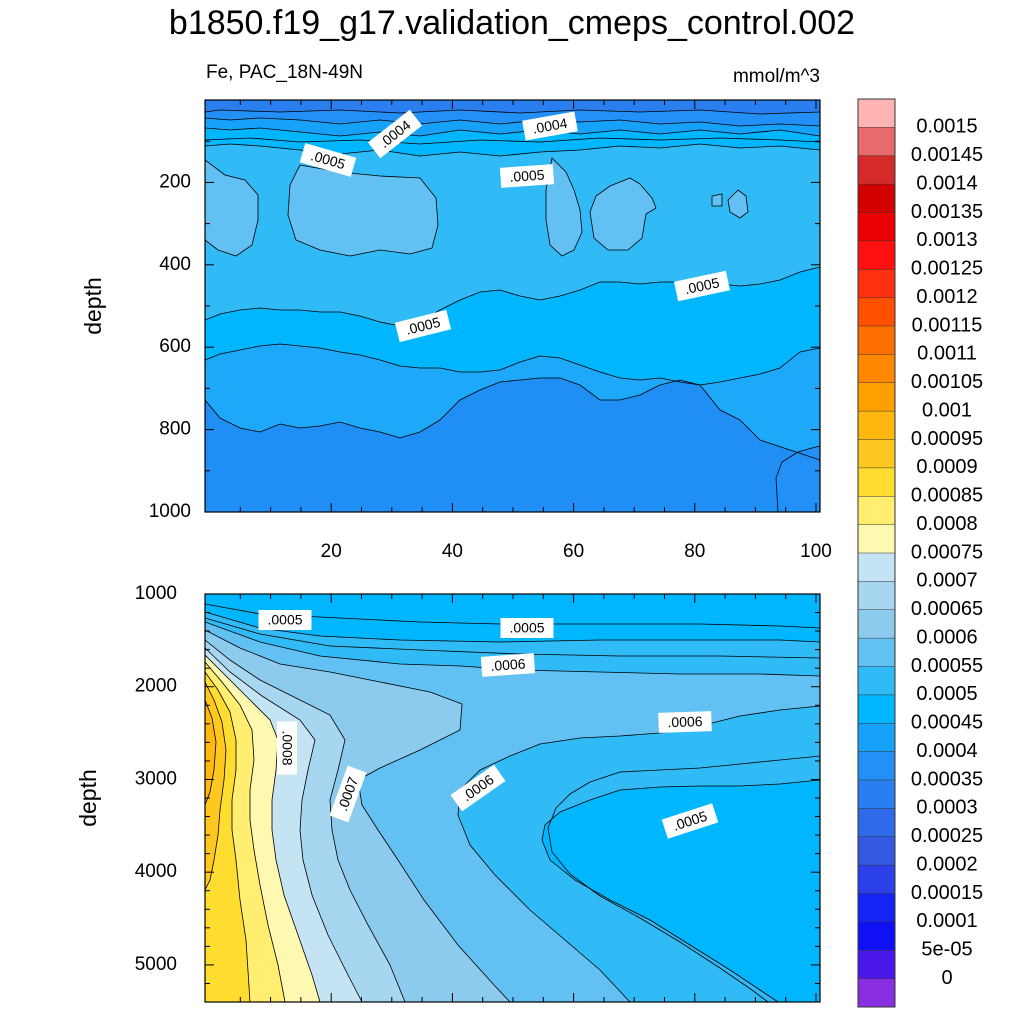  Describe the element at coordinates (947, 439) in the screenshot. I see `colorbar-label: 0.00095` at that location.